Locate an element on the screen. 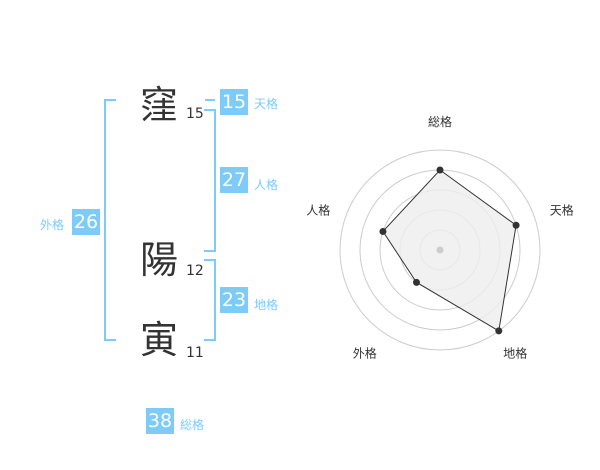 The image size is (600, 470). stroke-count-2: 12 is located at coordinates (195, 271).